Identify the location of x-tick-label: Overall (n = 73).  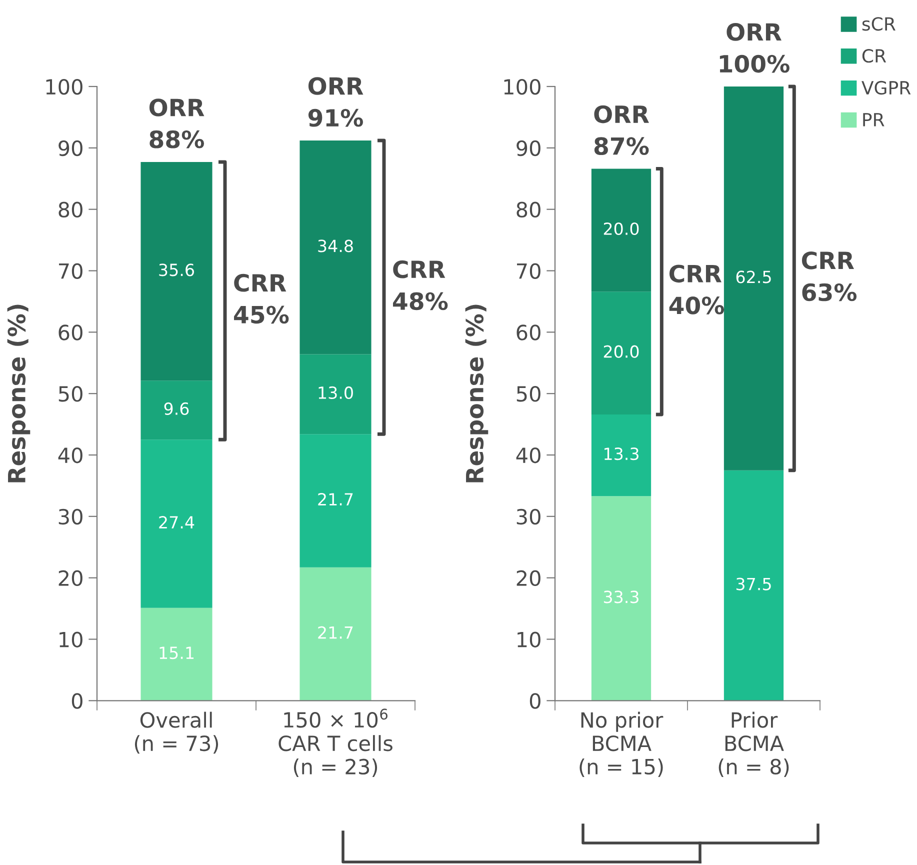
(176, 733).